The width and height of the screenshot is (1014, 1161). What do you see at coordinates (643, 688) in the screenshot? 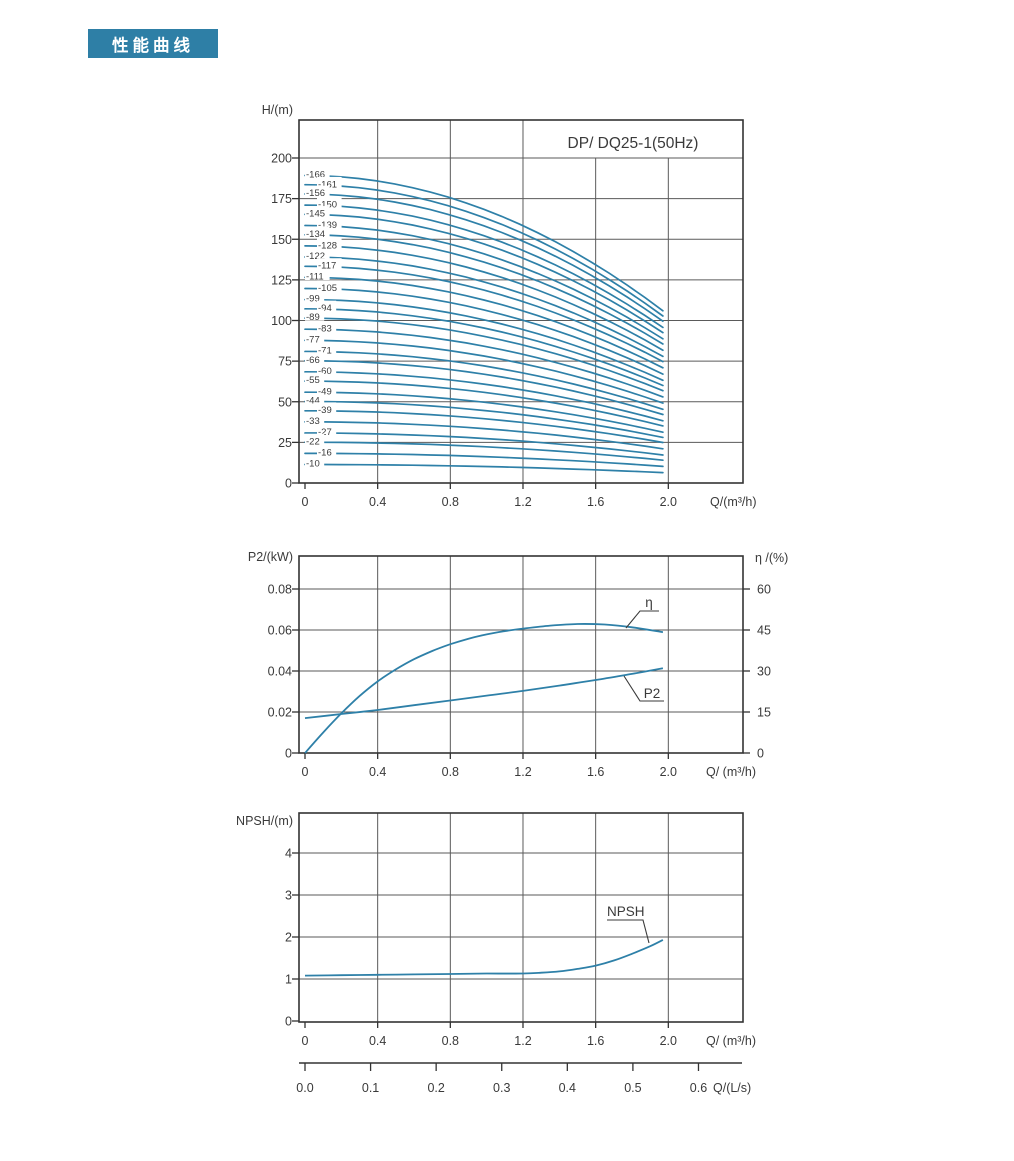
I see `power-callout-line` at bounding box center [643, 688].